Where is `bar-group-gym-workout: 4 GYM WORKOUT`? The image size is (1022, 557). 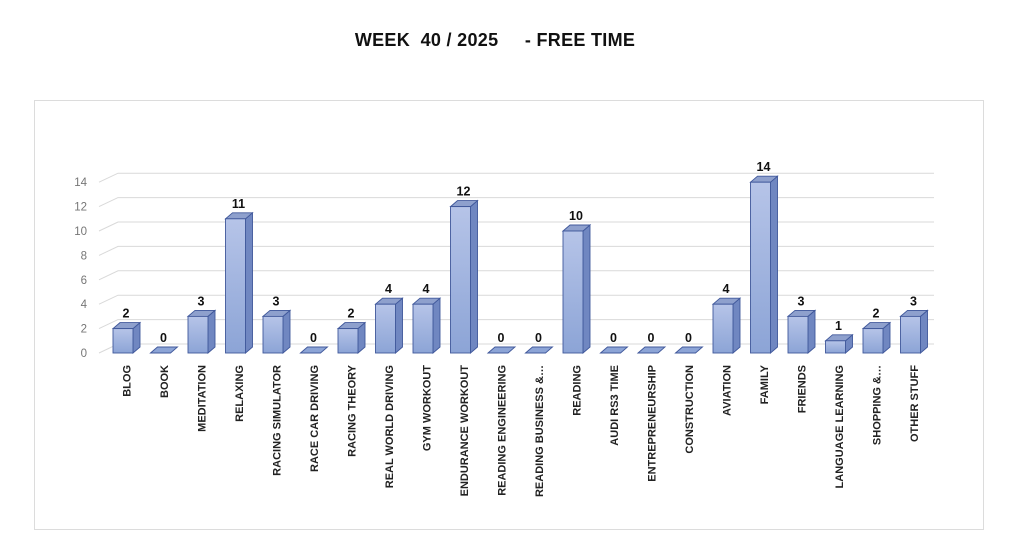 bar-group-gym-workout: 4 GYM WORKOUT is located at coordinates (426, 366).